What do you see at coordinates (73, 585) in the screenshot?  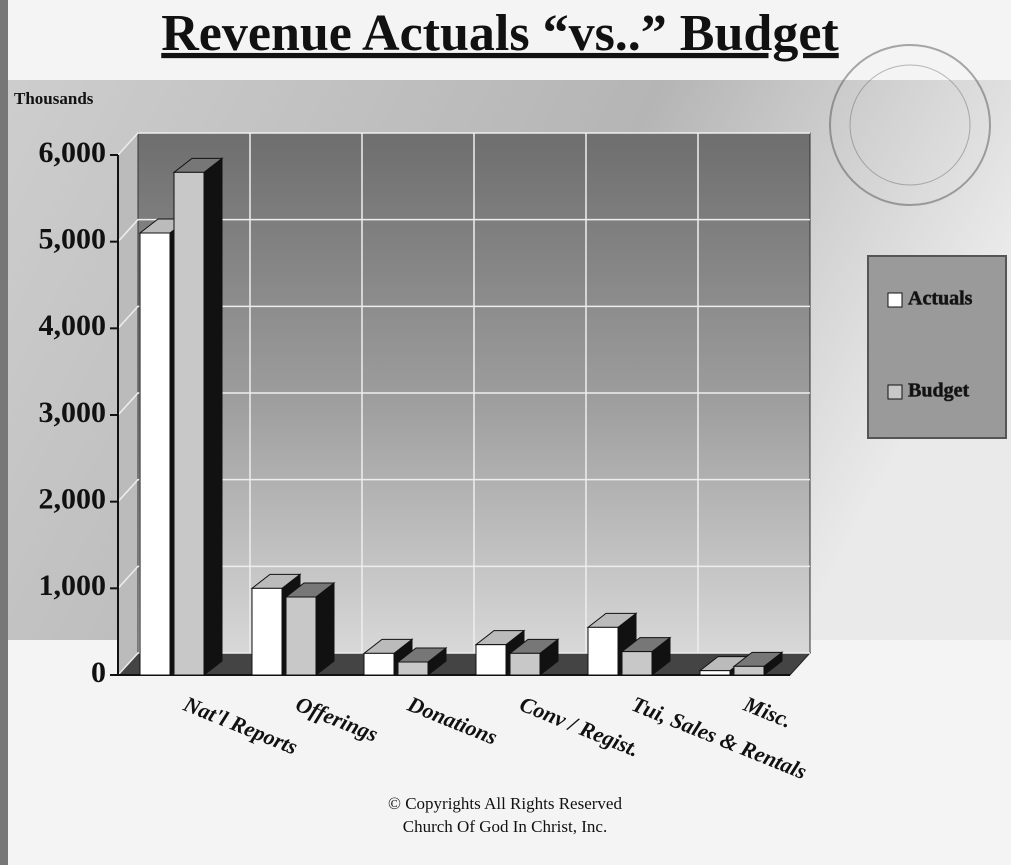 I see `y-tick-label: 1,000` at bounding box center [73, 585].